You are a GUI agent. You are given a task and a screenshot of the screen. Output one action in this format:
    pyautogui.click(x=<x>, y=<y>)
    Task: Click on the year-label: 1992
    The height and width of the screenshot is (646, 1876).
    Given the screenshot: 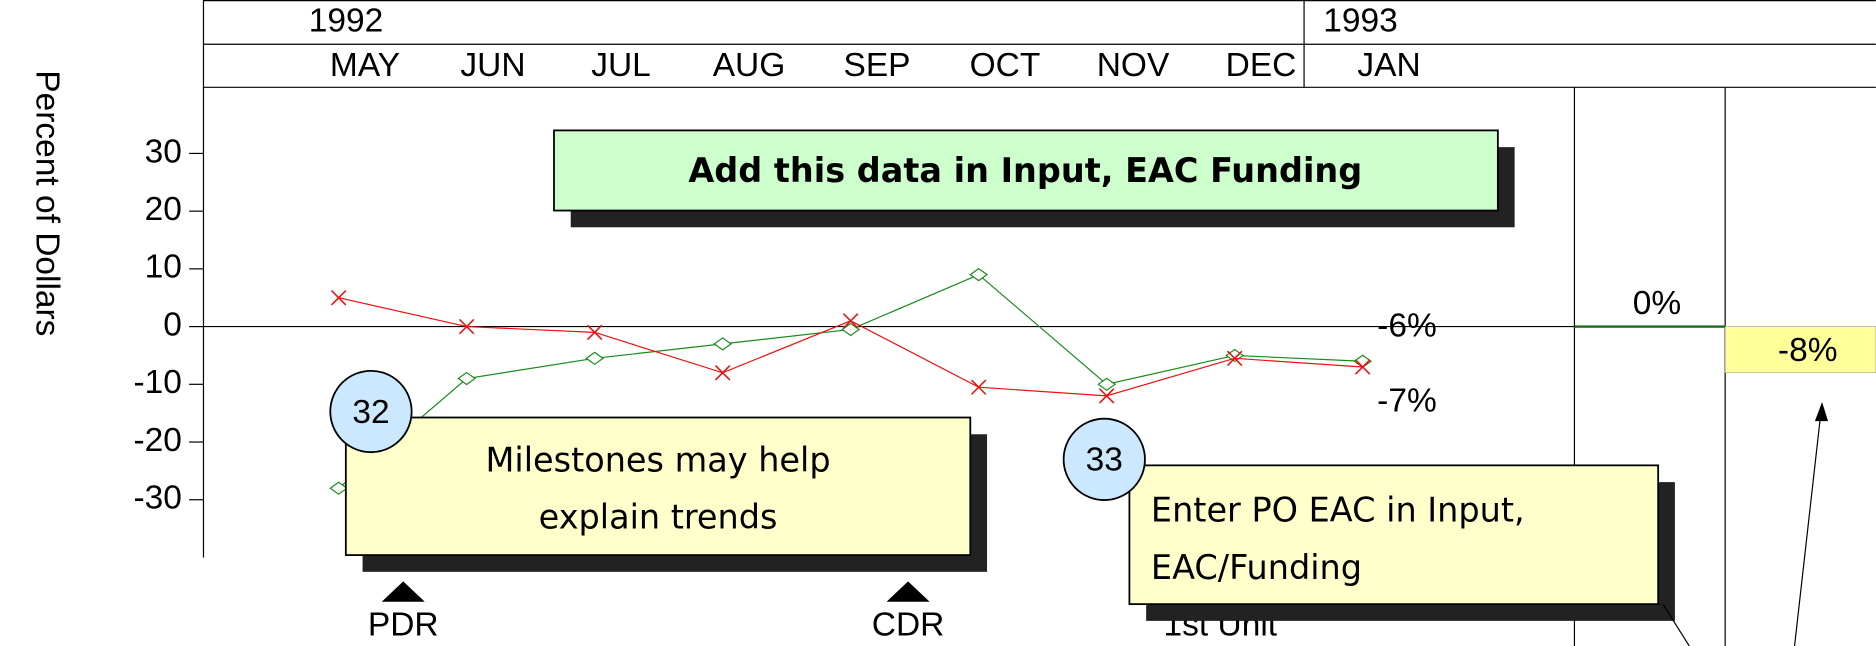 What is the action you would take?
    pyautogui.click(x=346, y=21)
    